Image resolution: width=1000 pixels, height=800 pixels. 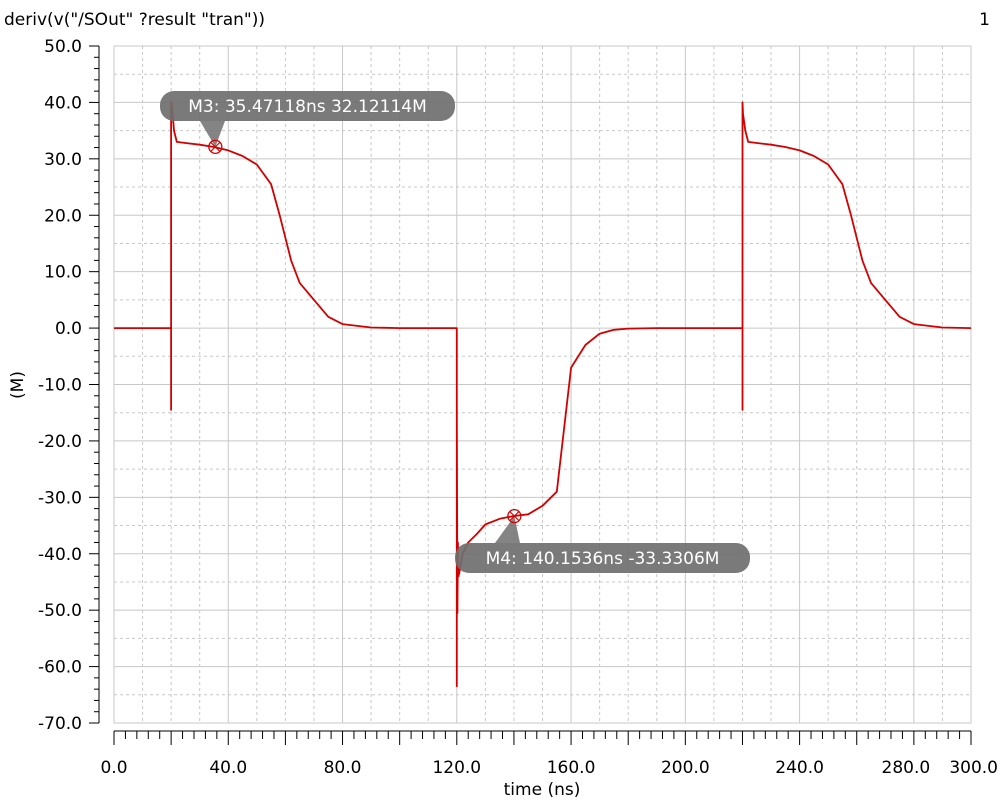 I want to click on y-tick-label: 10.0, so click(x=63, y=273).